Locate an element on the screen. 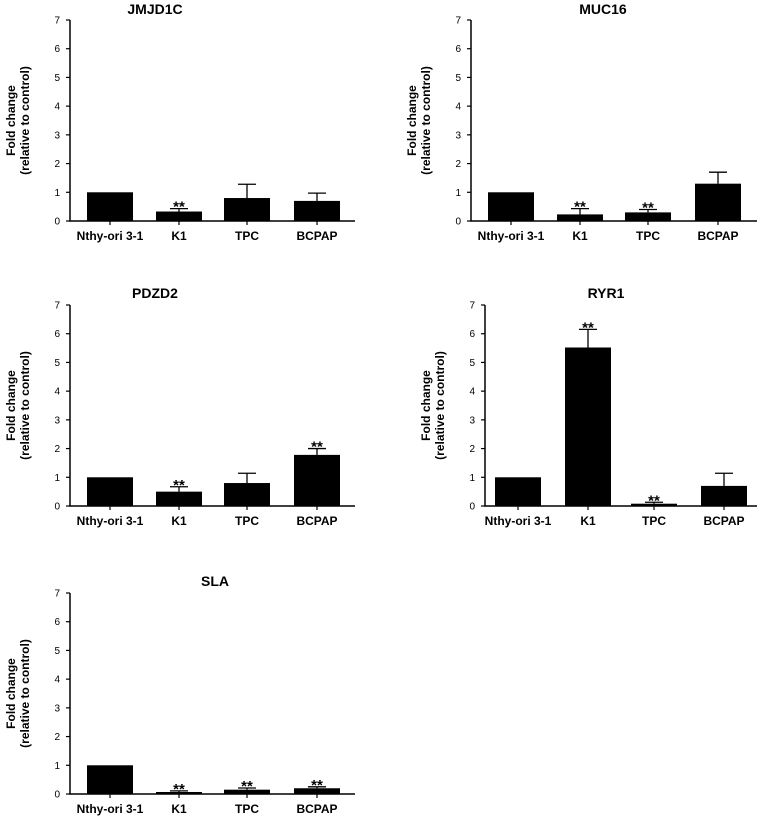 The height and width of the screenshot is (816, 782). chart-title: JMJD1C is located at coordinates (154, 9).